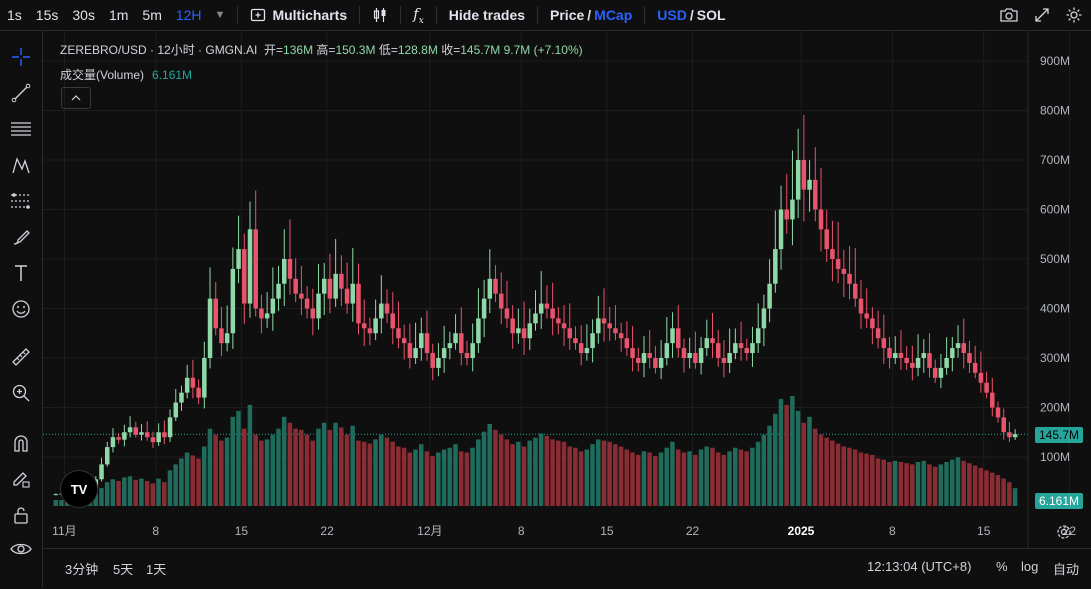 The height and width of the screenshot is (589, 1091). Describe the element at coordinates (159, 50) in the screenshot. I see `symbol-title: ZEREBRO/USD · 12小时 · GMGN.AI` at that location.